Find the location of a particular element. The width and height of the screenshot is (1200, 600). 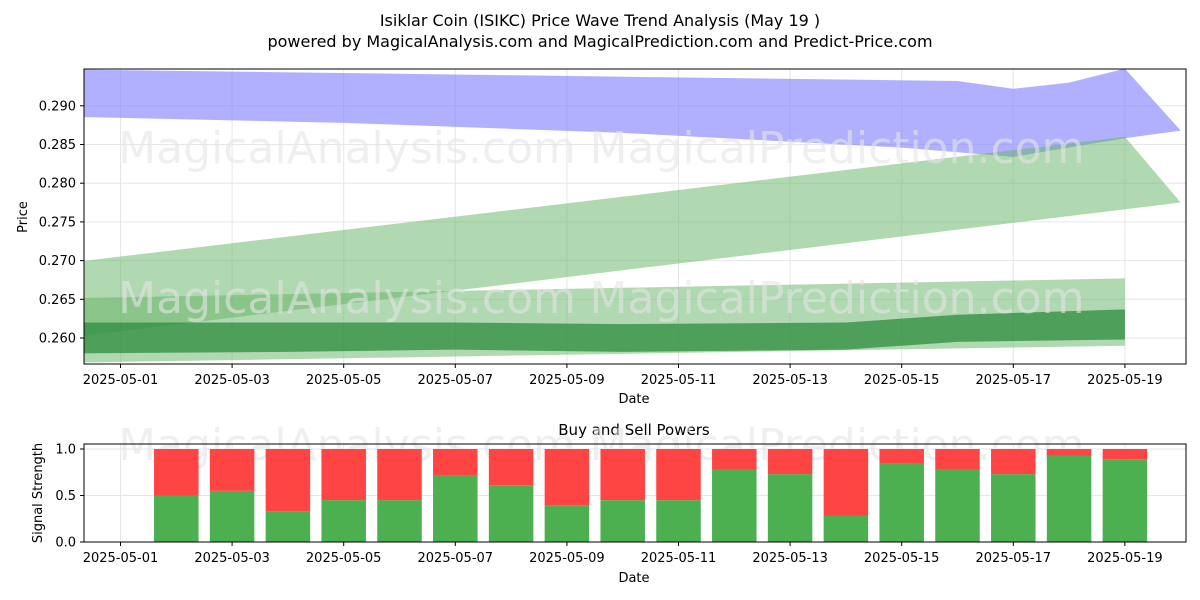

y-tick-label: 0.265 is located at coordinates (57, 300).